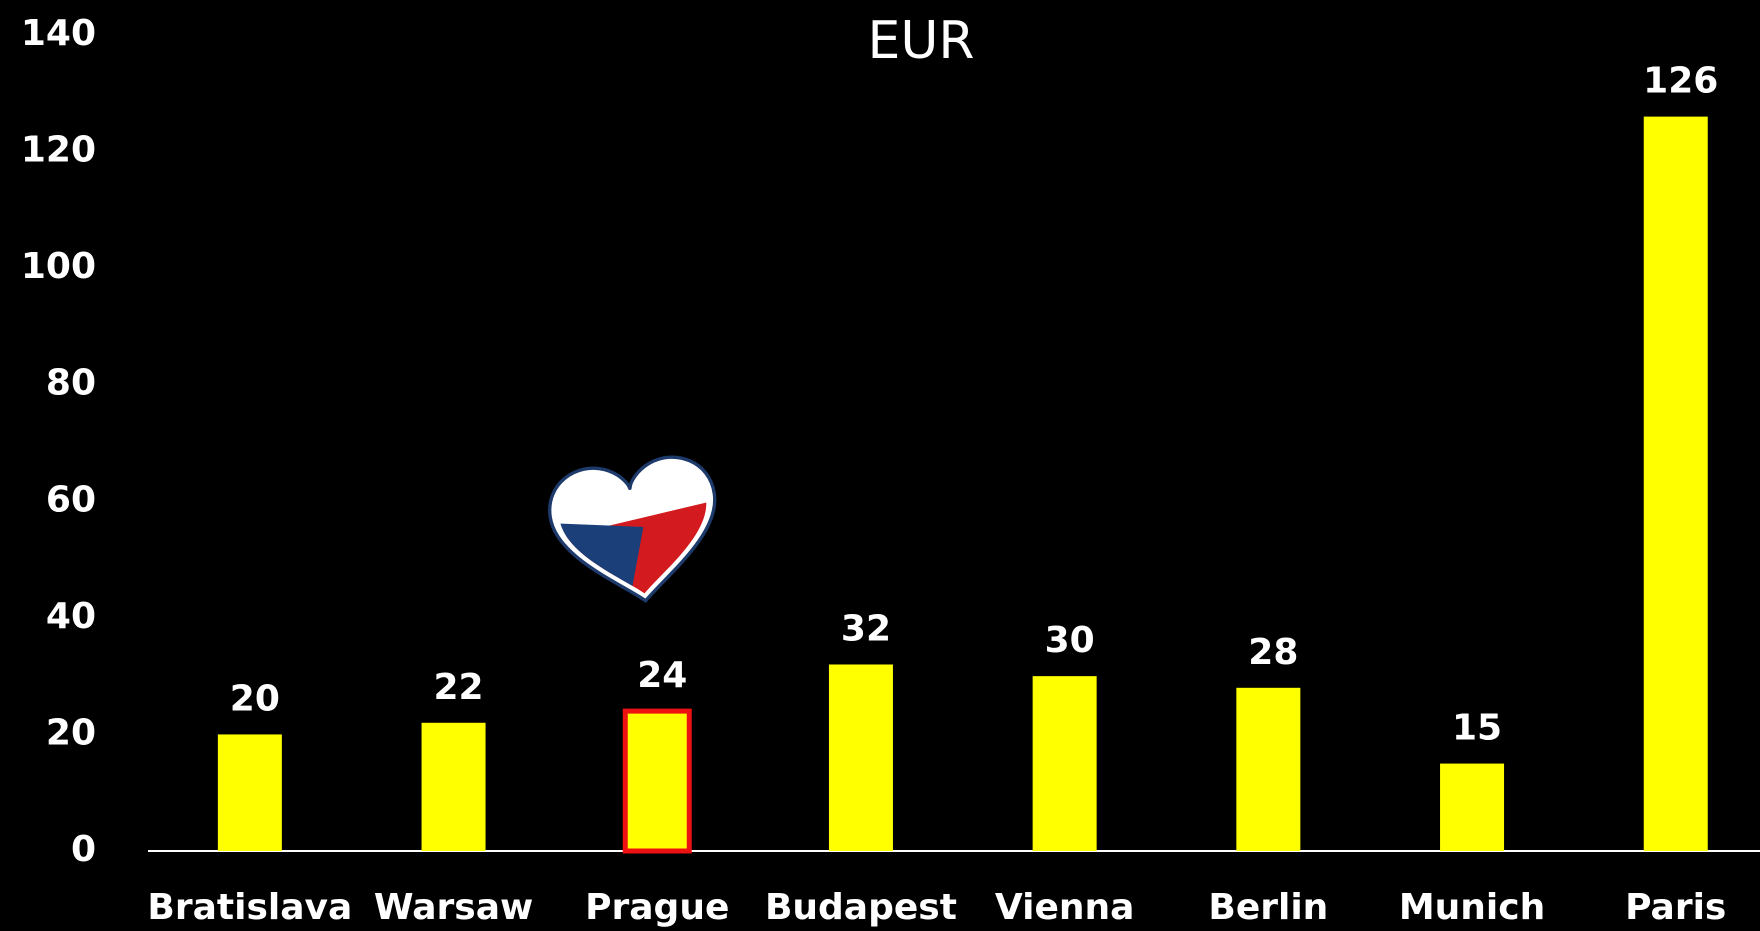 The height and width of the screenshot is (931, 1760). Describe the element at coordinates (1268, 907) in the screenshot. I see `x-tick-label: Berlin` at that location.